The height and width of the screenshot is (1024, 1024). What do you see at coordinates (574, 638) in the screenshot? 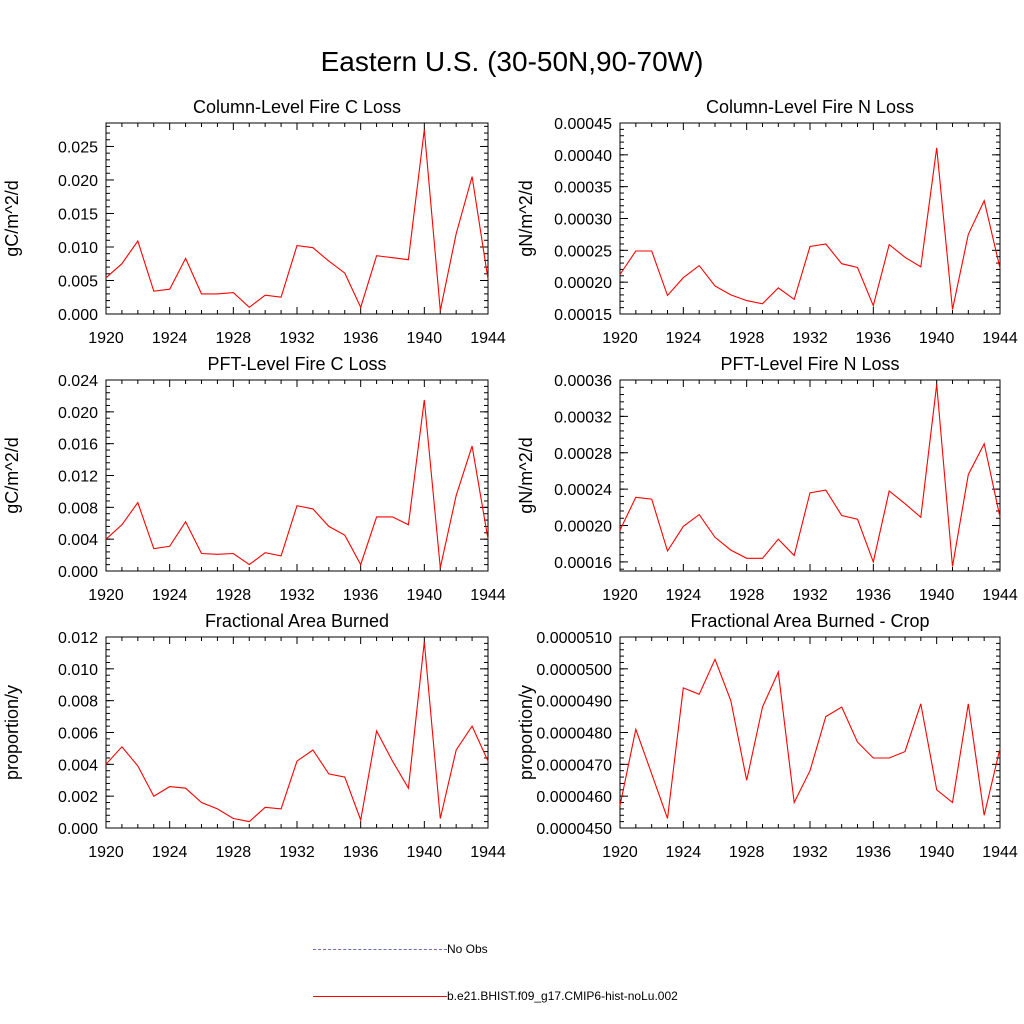
I see `y-tick-label: 0.0000510` at bounding box center [574, 638].